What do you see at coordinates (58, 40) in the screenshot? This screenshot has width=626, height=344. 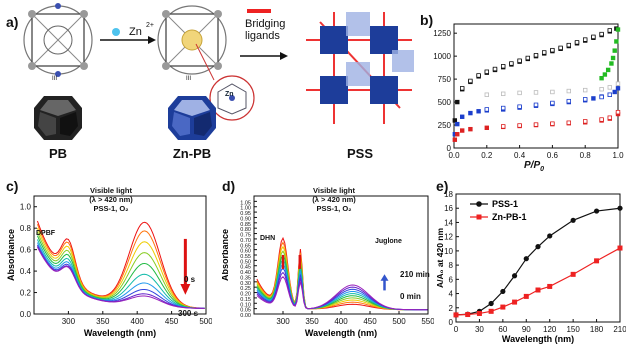 I see `pb-cage-icon` at bounding box center [58, 40].